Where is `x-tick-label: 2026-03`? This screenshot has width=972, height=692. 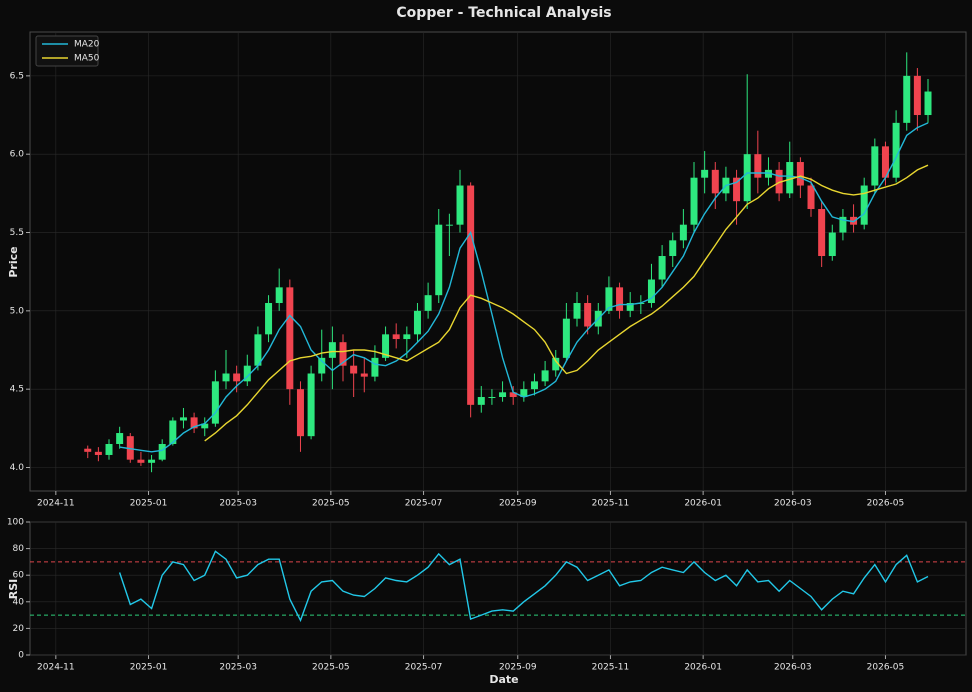
x-tick-label: 2026-03 is located at coordinates (793, 504).